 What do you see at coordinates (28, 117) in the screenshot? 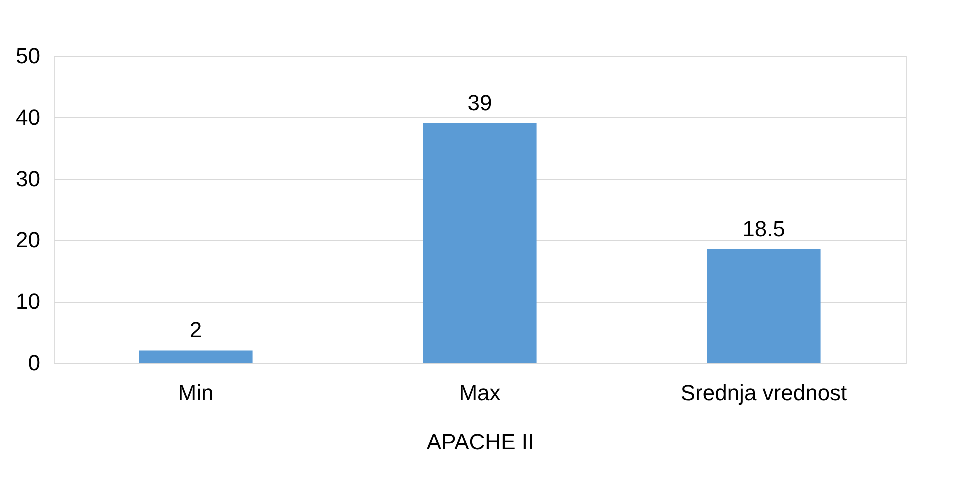
I see `y-tick-label: 40` at bounding box center [28, 117].